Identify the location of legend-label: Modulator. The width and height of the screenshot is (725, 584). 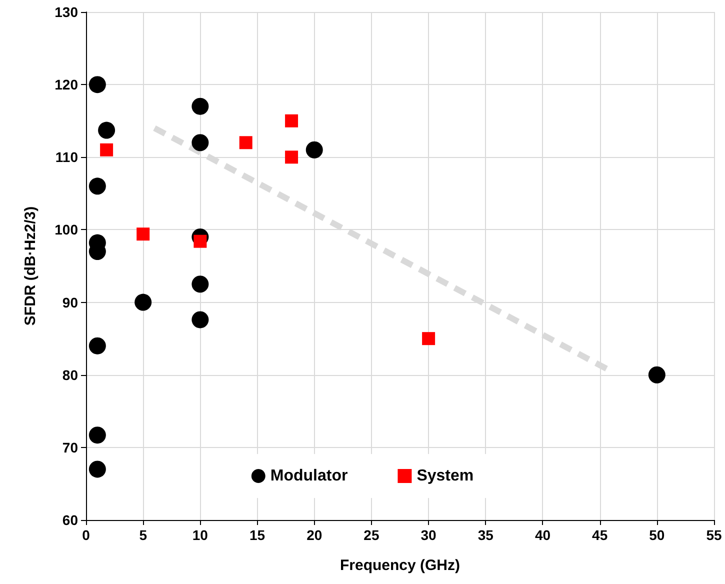
(309, 476).